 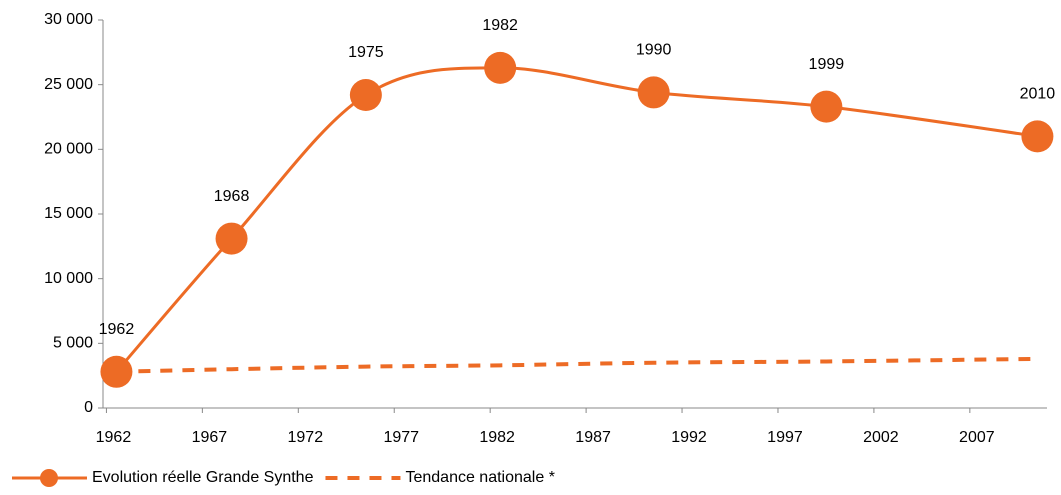 What do you see at coordinates (654, 50) in the screenshot?
I see `point-label: 1990` at bounding box center [654, 50].